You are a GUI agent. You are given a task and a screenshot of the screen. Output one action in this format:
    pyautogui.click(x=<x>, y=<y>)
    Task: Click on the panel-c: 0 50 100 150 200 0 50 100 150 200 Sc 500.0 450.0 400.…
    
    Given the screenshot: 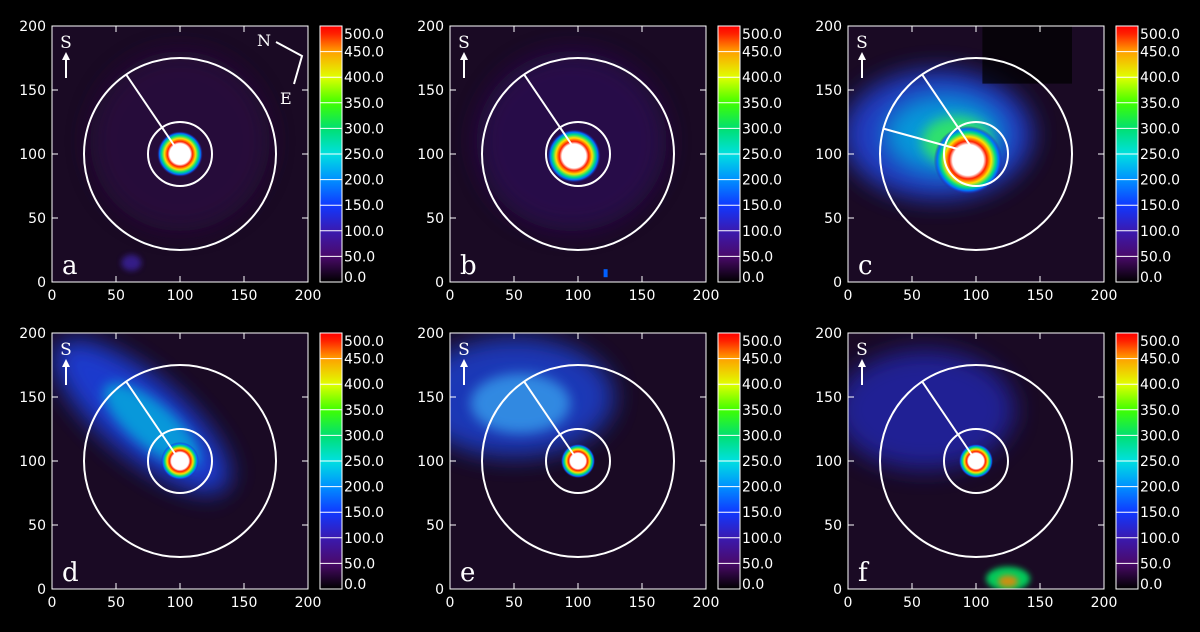 What is the action you would take?
    pyautogui.click(x=997, y=161)
    